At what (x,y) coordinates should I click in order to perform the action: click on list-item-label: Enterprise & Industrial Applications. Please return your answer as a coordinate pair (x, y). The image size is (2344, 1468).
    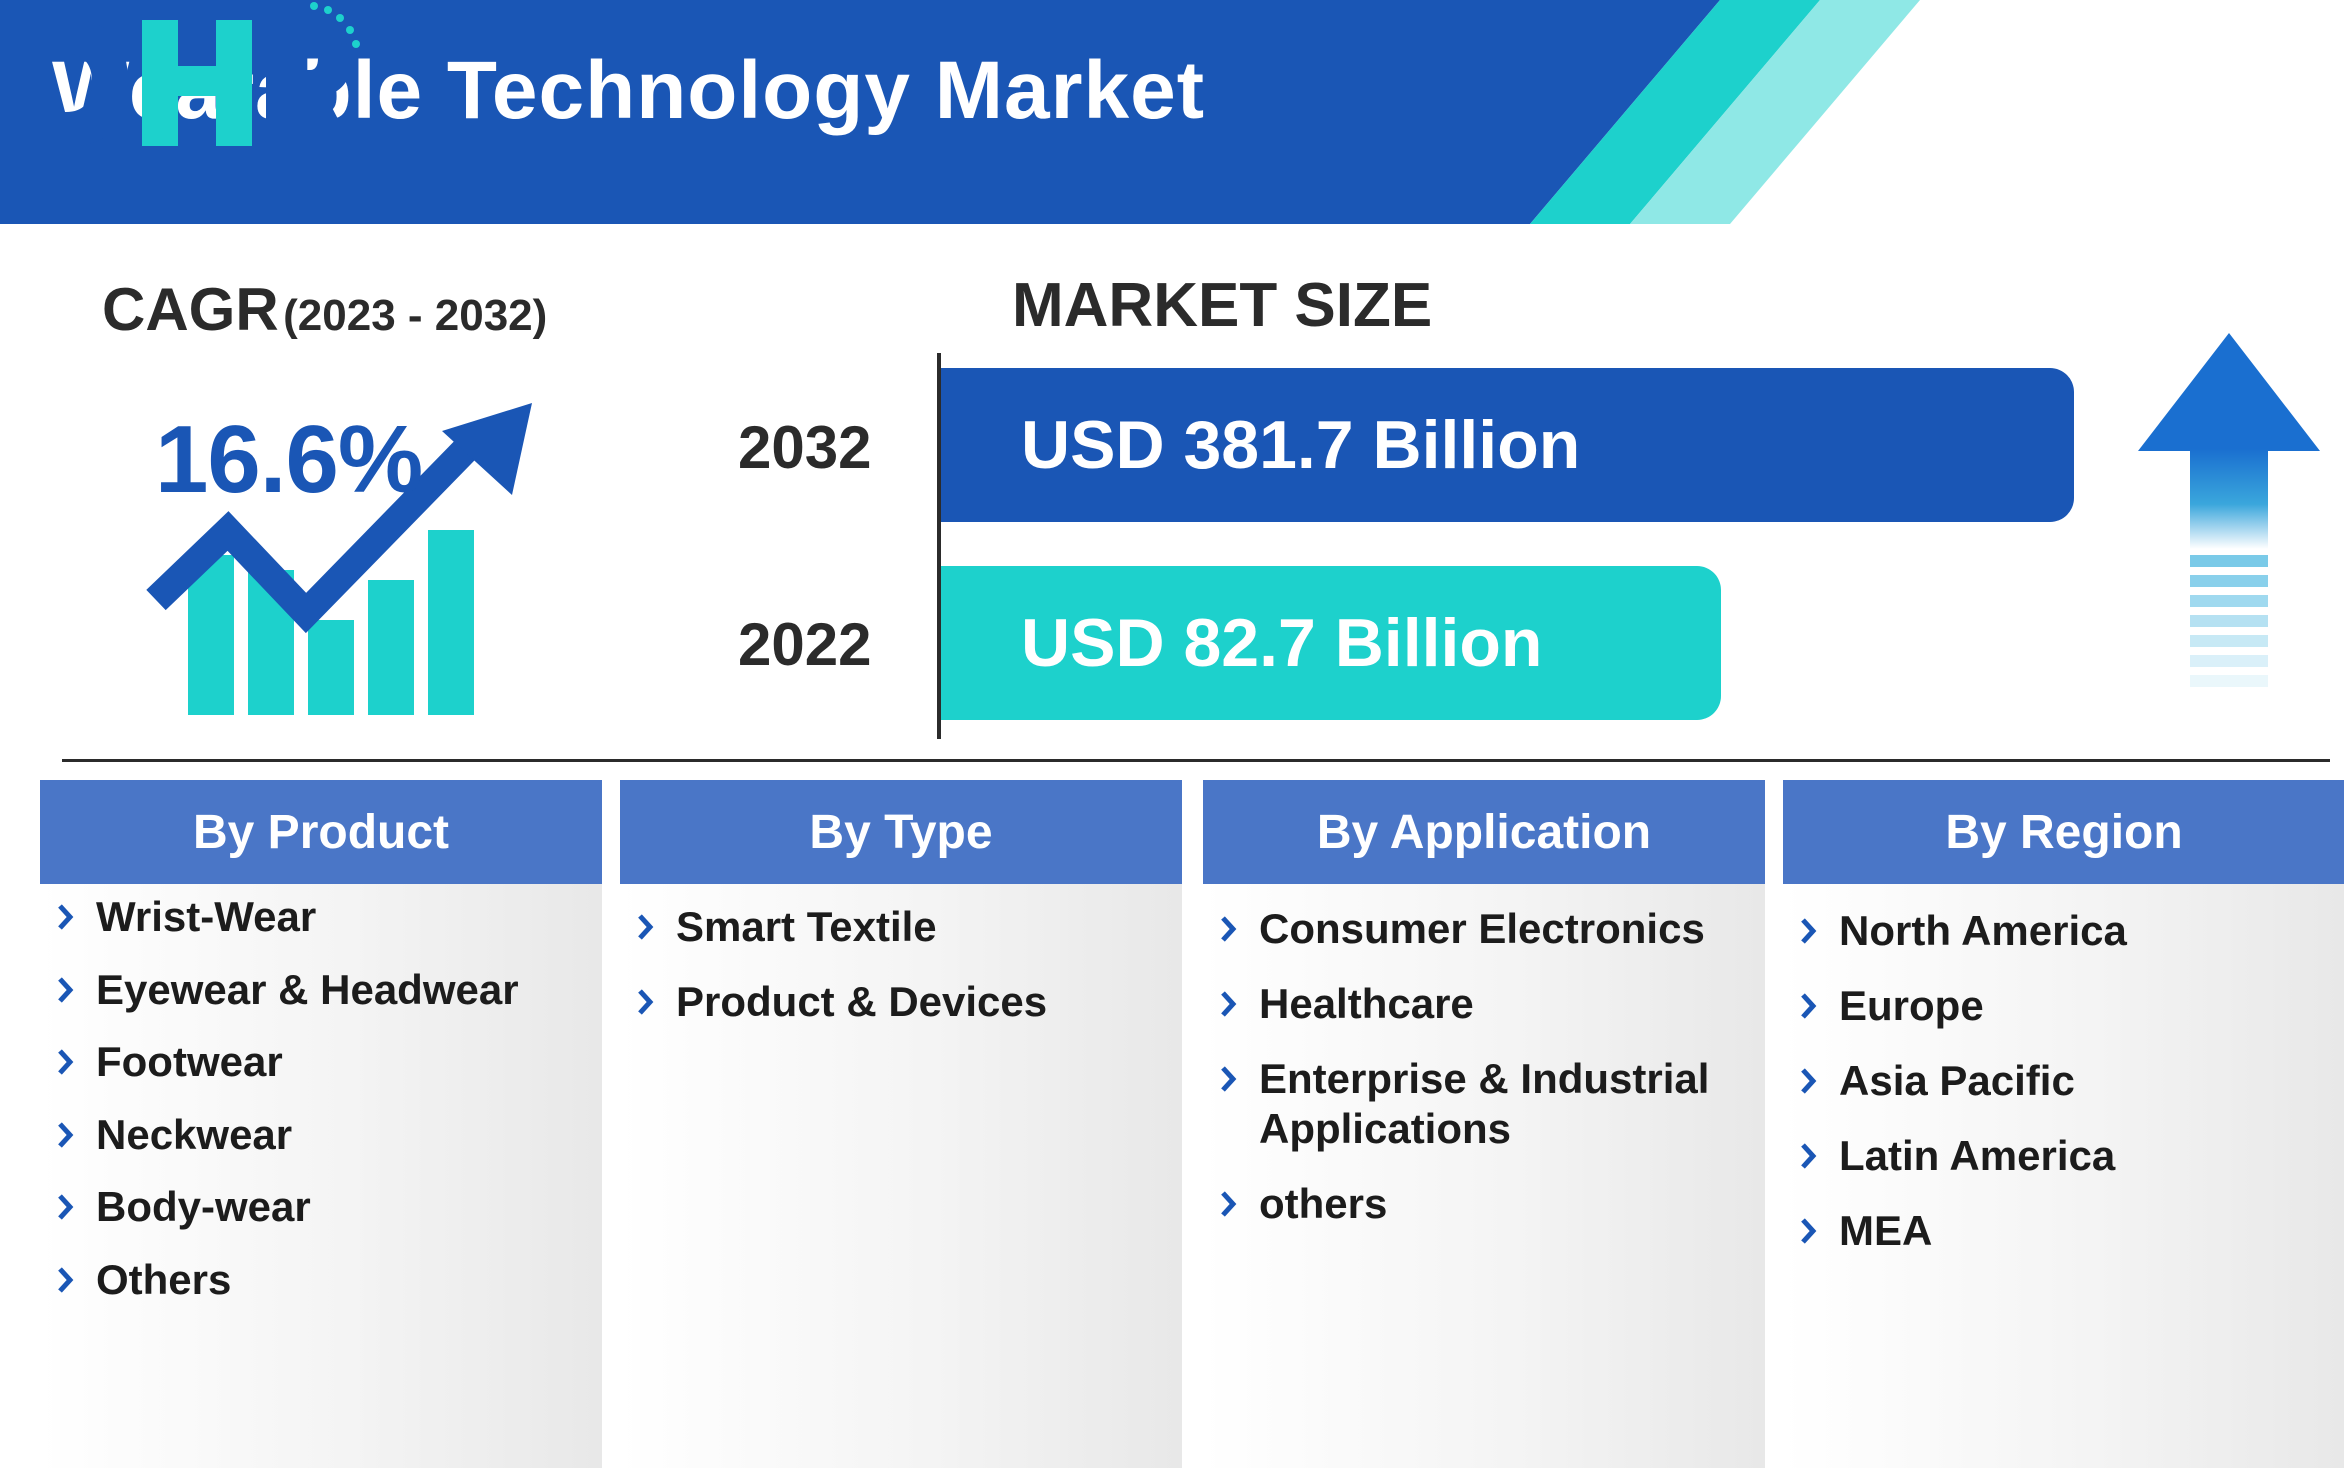
    Looking at the image, I should click on (1484, 1103).